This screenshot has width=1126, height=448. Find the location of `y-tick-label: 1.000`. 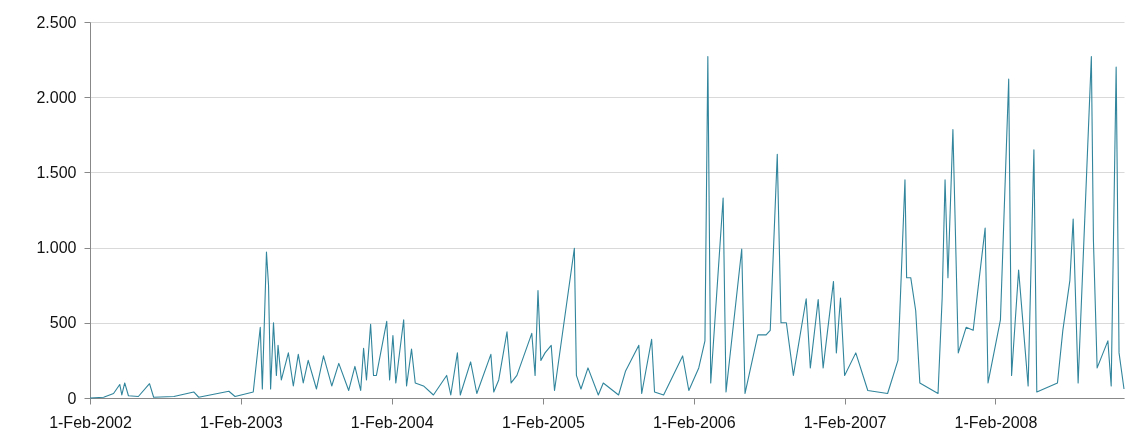

y-tick-label: 1.000 is located at coordinates (56, 248).